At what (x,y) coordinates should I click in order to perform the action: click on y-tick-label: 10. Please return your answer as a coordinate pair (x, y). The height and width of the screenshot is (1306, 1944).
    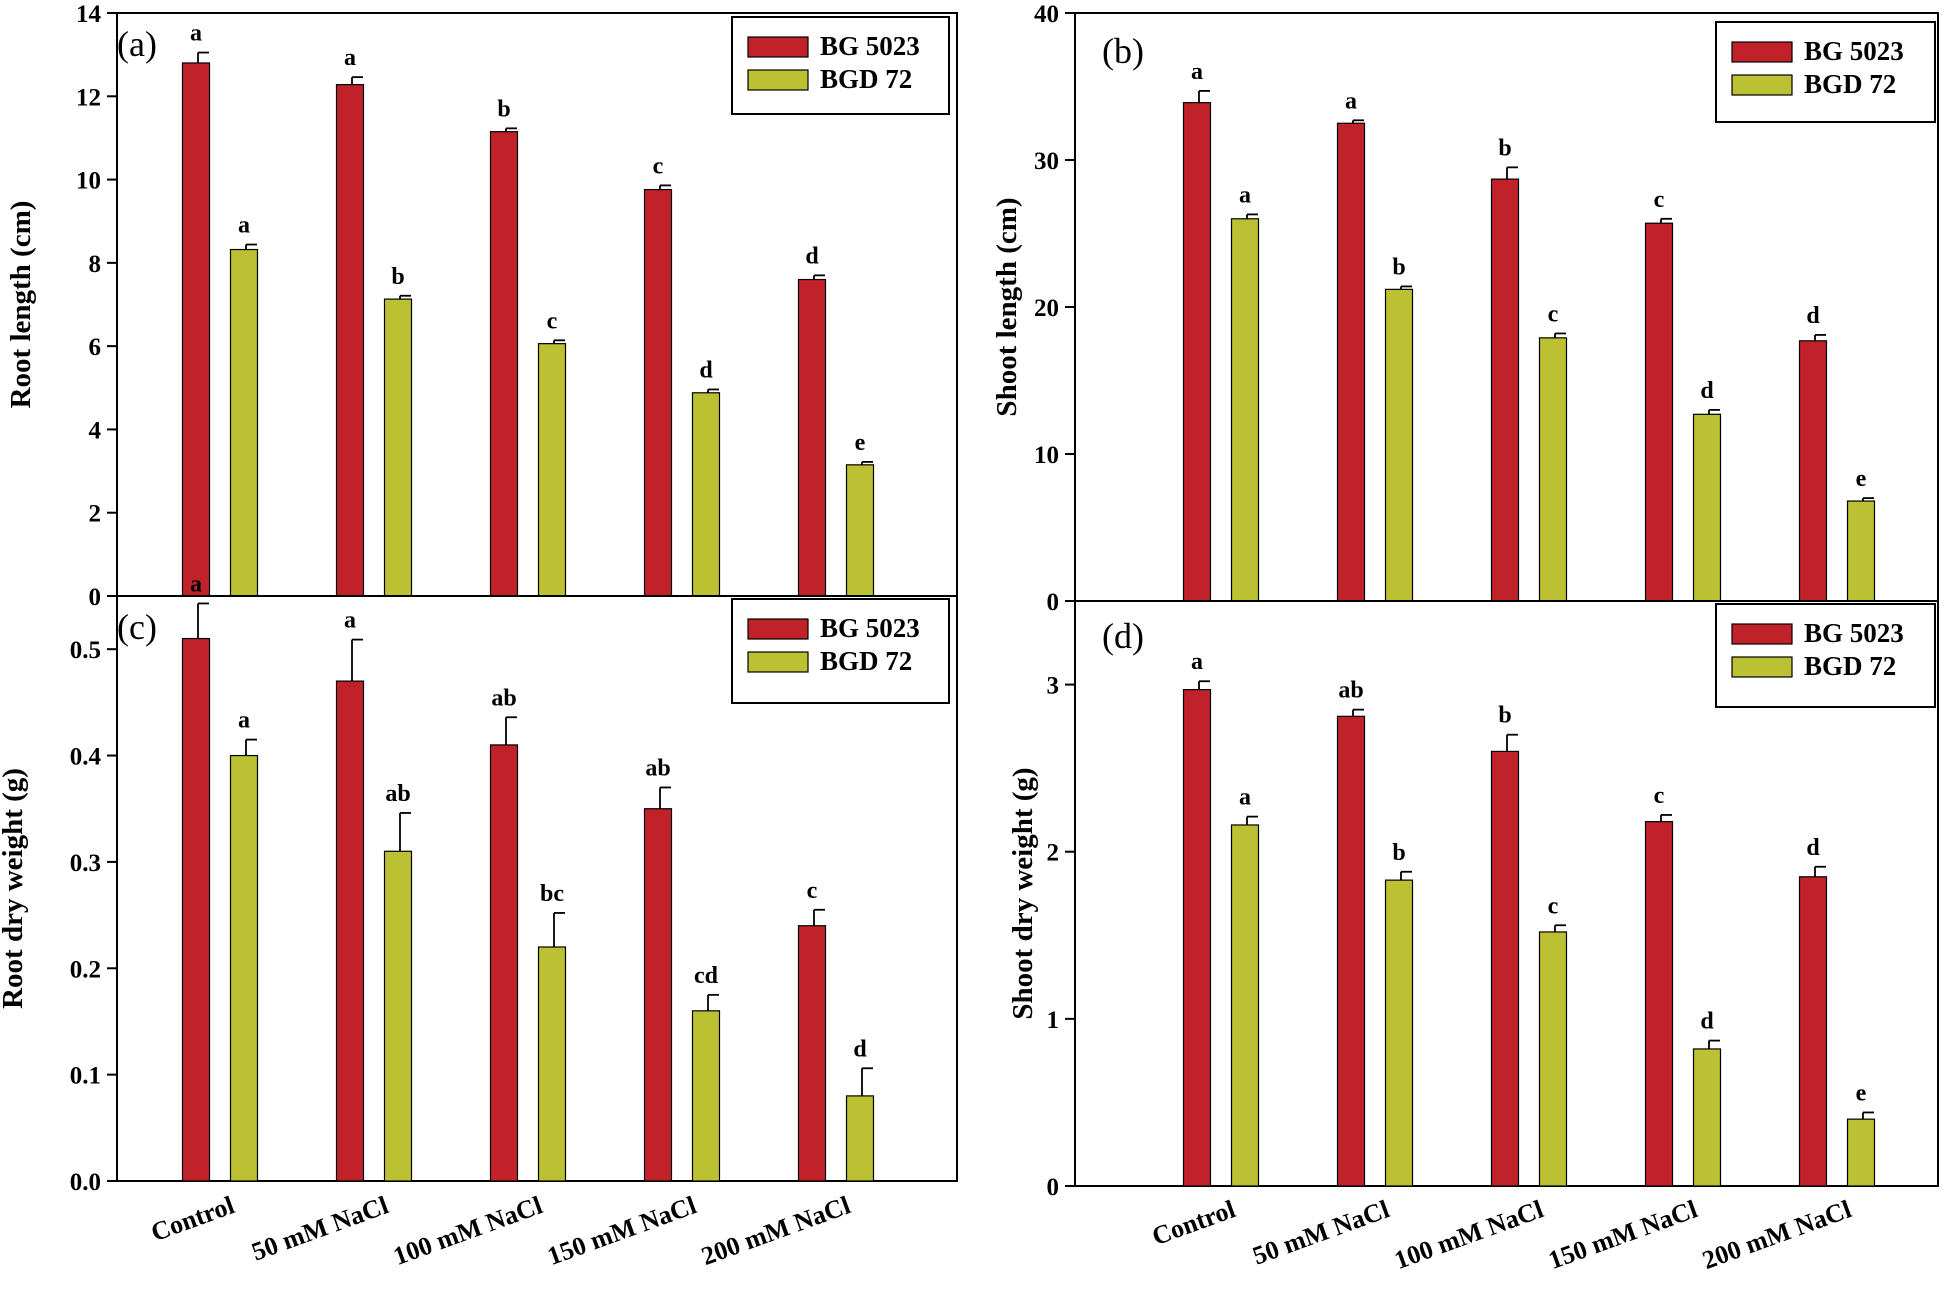
    Looking at the image, I should click on (1046, 455).